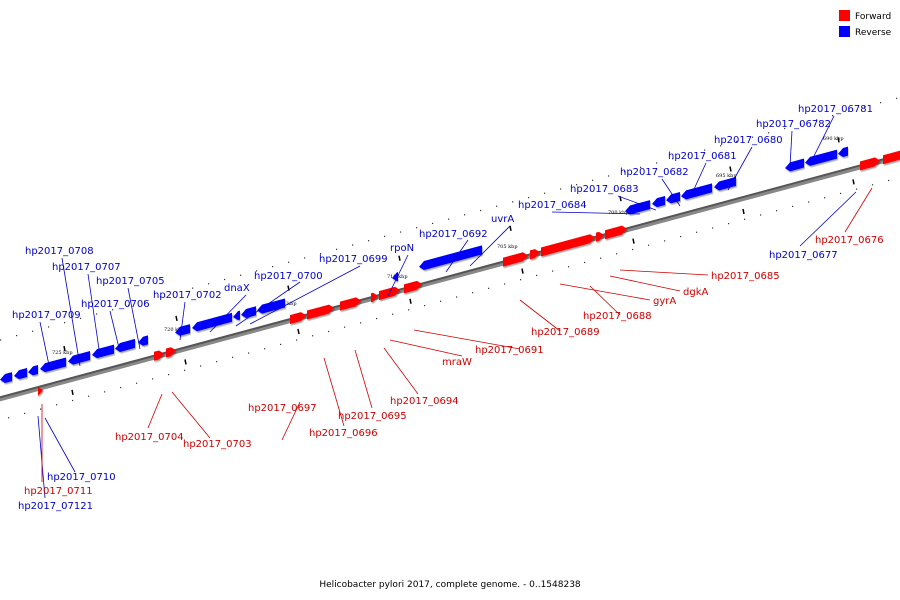 This screenshot has height=600, width=900. Describe the element at coordinates (844, 15) in the screenshot. I see `legend-forward-swatch` at that location.